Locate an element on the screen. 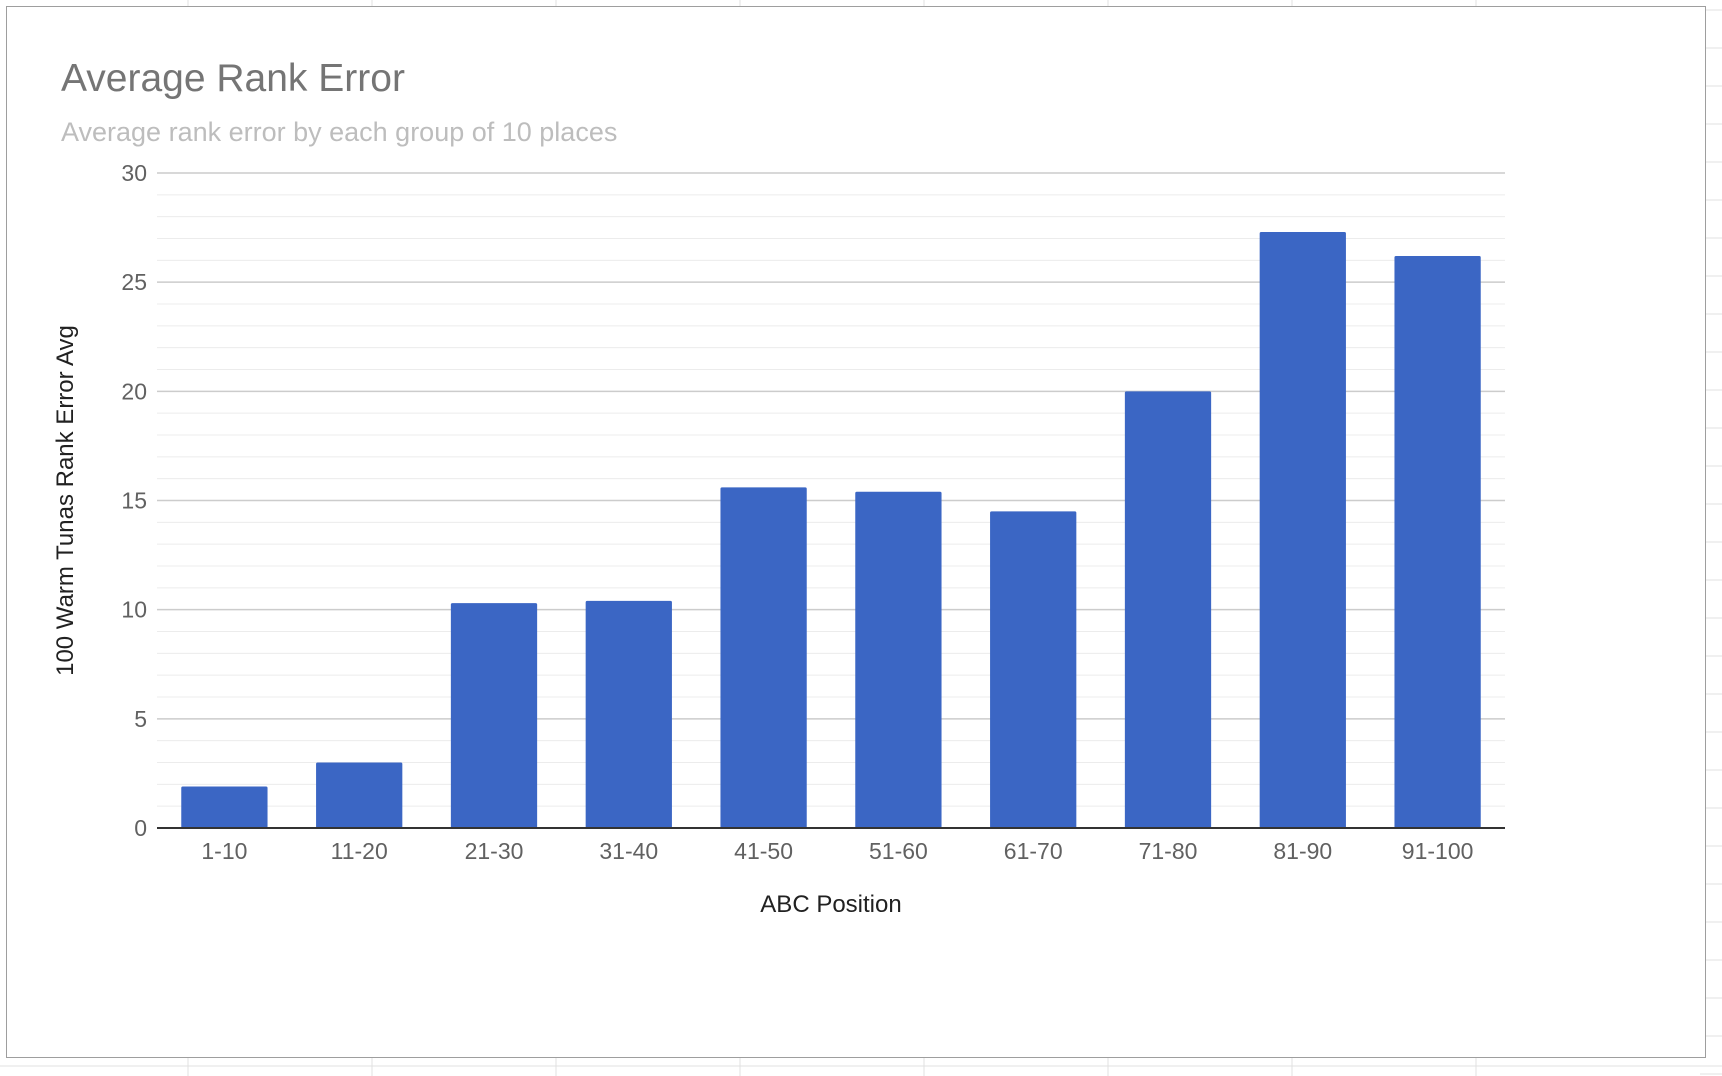 The image size is (1722, 1076). y-tick-label: 20 is located at coordinates (134, 391).